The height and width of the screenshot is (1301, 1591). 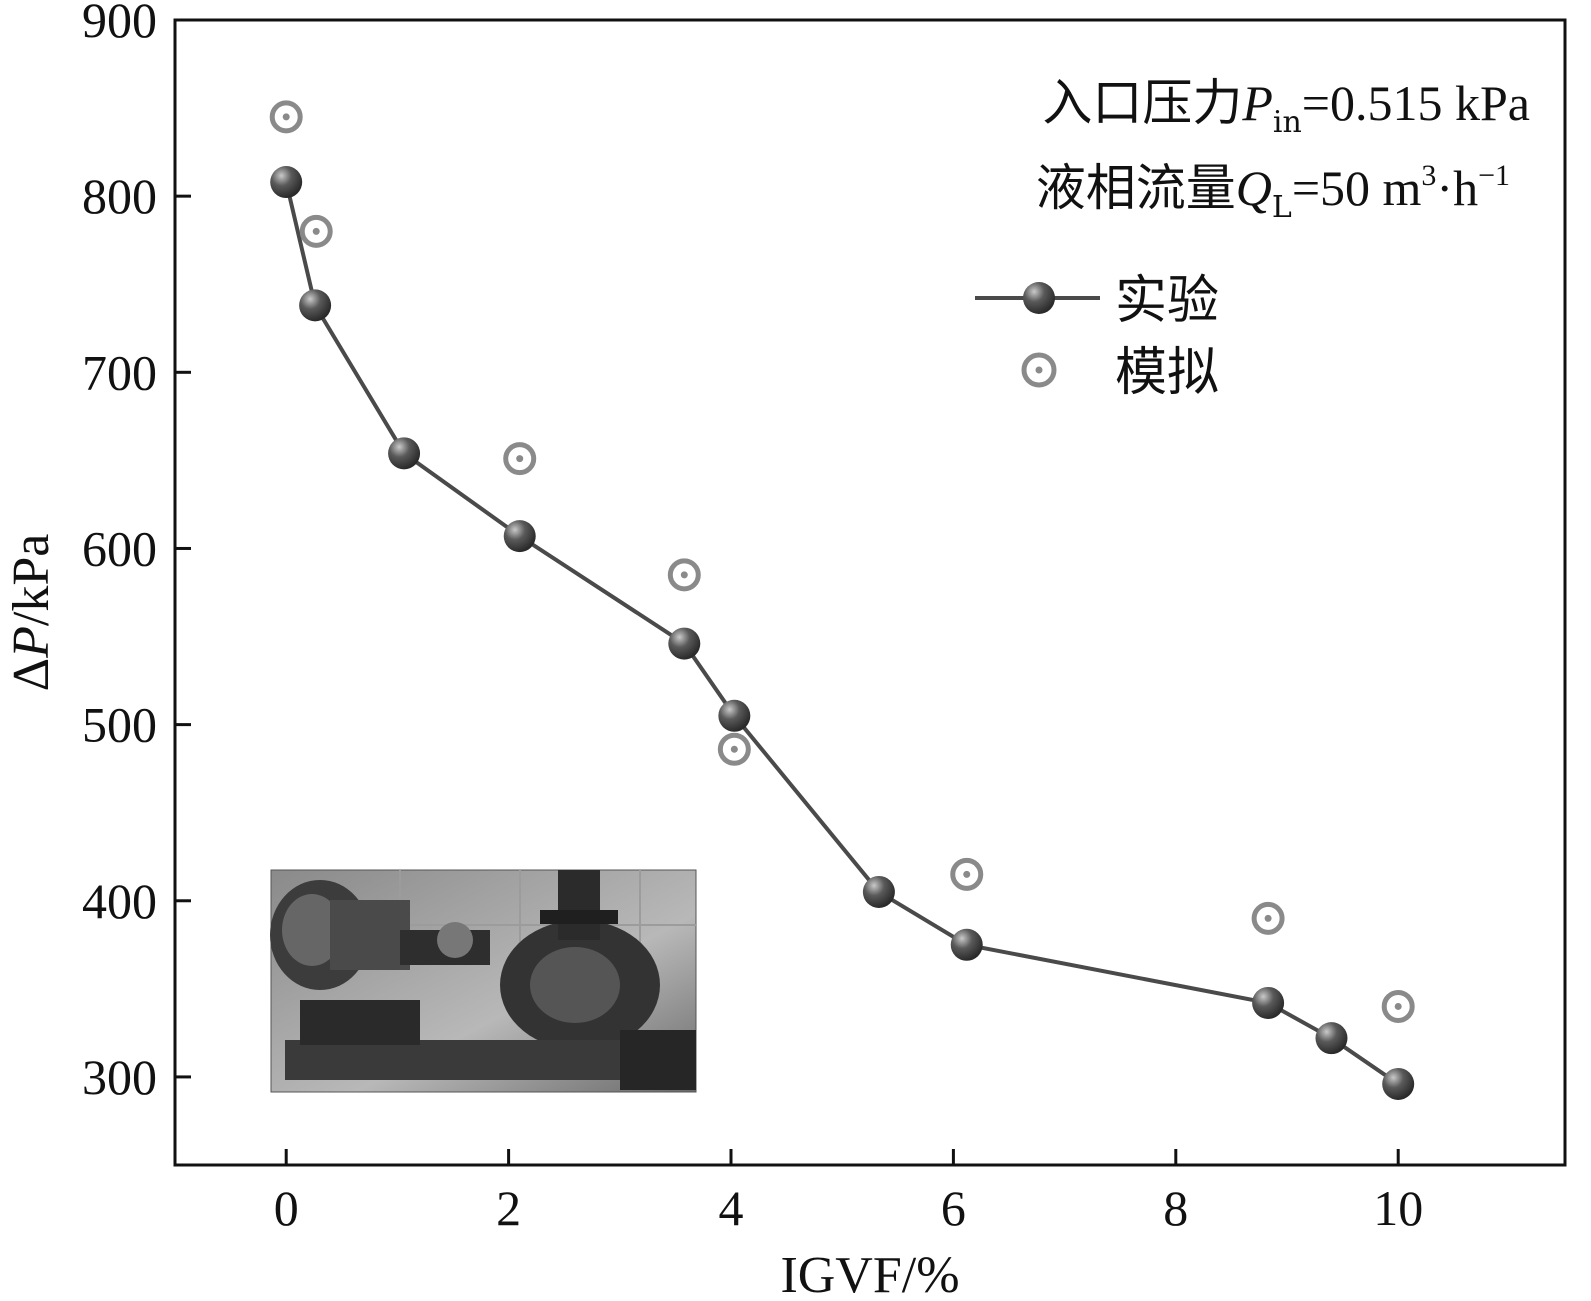 I want to click on annotation-liquid-flow: 液相流量QL=50 m3·h−1, so click(x=1273, y=192).